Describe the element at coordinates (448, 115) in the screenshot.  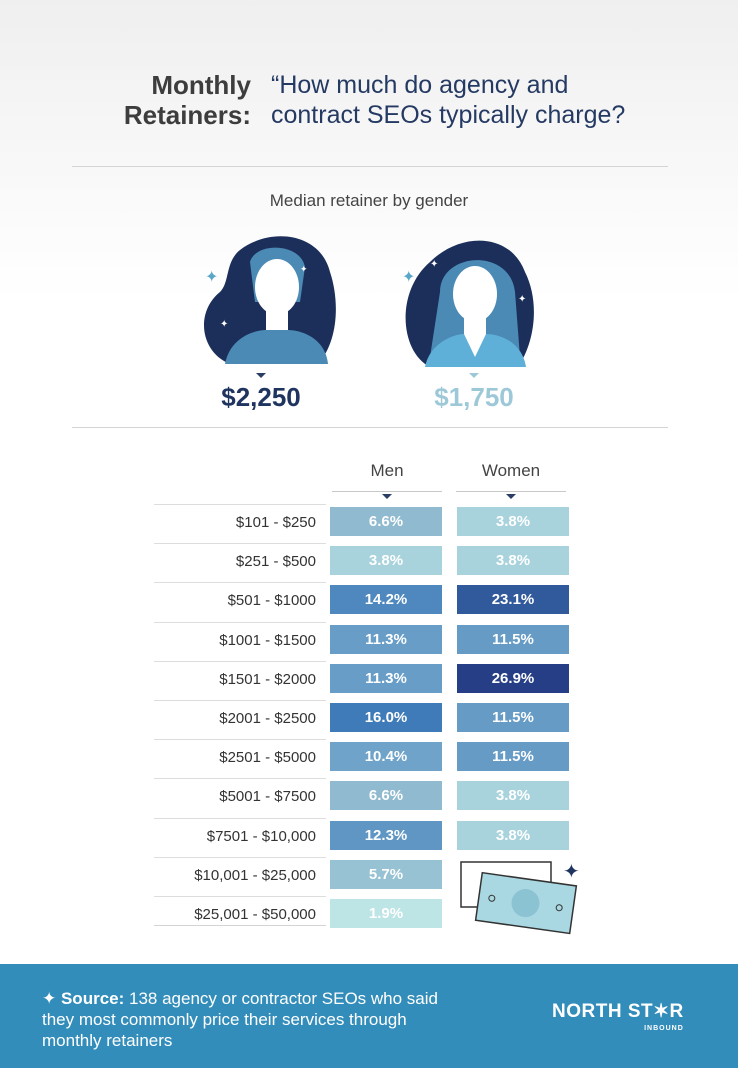
I see `question-line: contract SEOs typically charge?` at that location.